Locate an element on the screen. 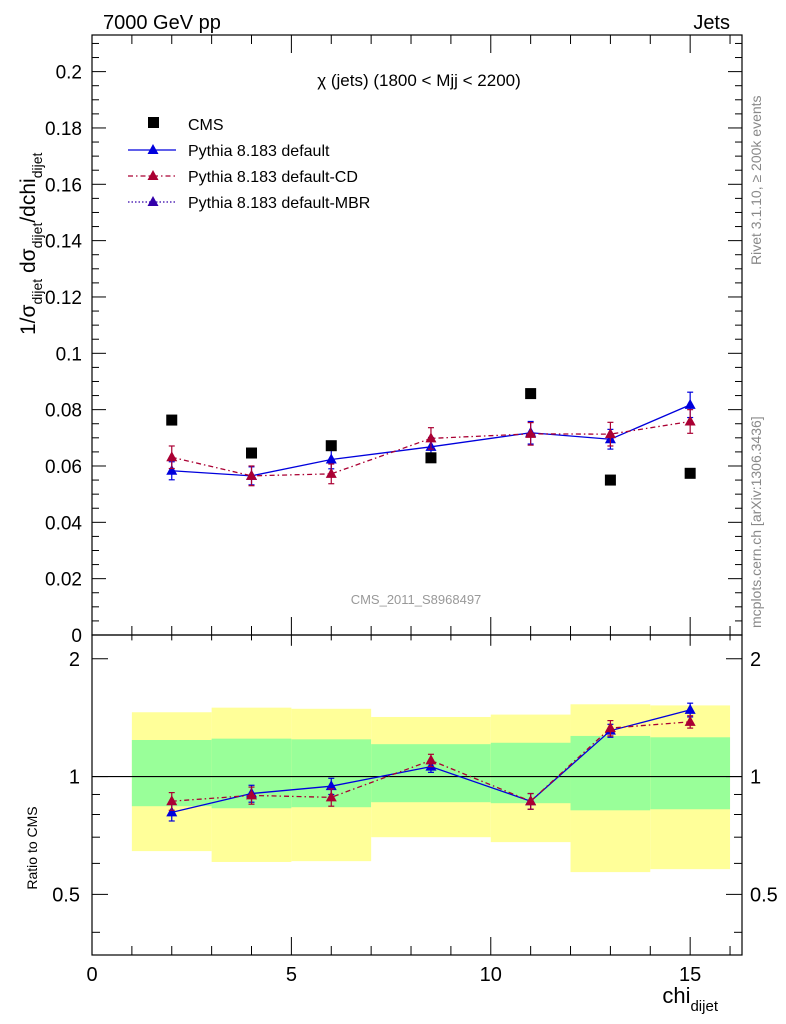  header-left: 7000 GeV pp is located at coordinates (162, 23).